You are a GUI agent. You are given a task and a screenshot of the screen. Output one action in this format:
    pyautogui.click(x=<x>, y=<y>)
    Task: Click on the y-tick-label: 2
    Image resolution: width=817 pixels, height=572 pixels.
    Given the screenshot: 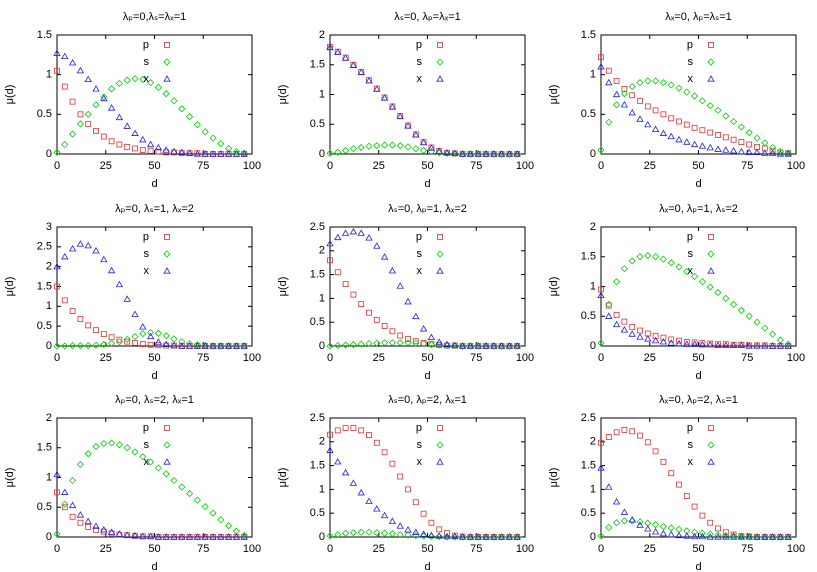 What is the action you would take?
    pyautogui.click(x=322, y=251)
    